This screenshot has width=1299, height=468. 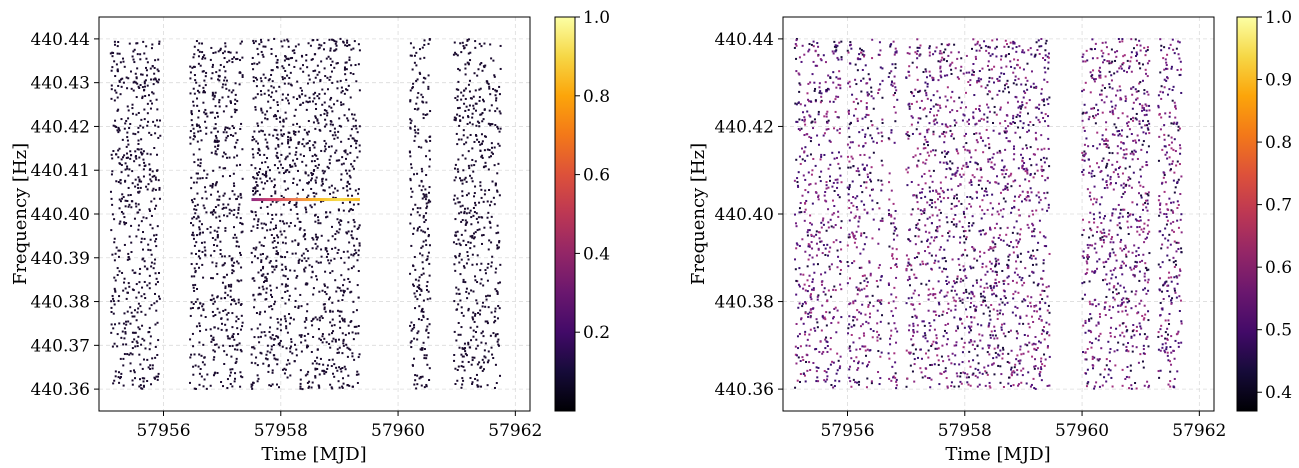 What do you see at coordinates (60, 390) in the screenshot?
I see `y-tick-label: 440.36` at bounding box center [60, 390].